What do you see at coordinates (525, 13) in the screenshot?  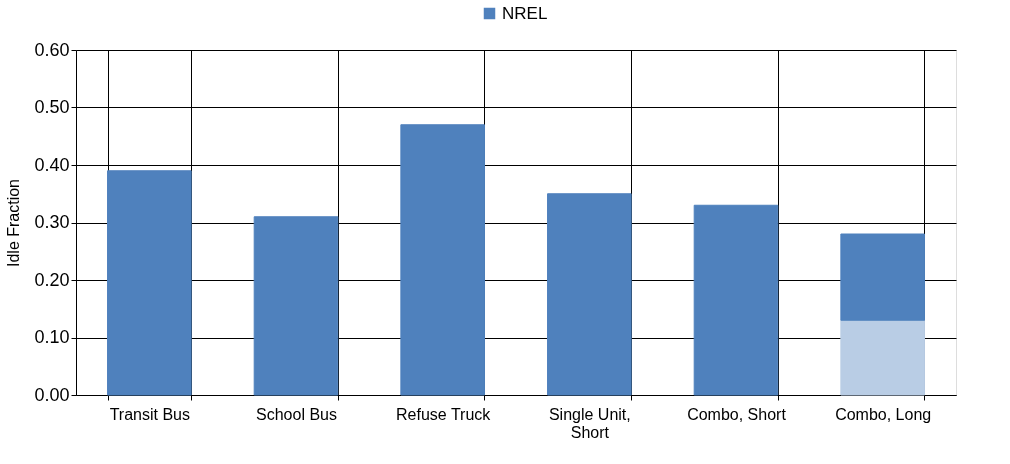 I see `legend-label: NREL` at bounding box center [525, 13].